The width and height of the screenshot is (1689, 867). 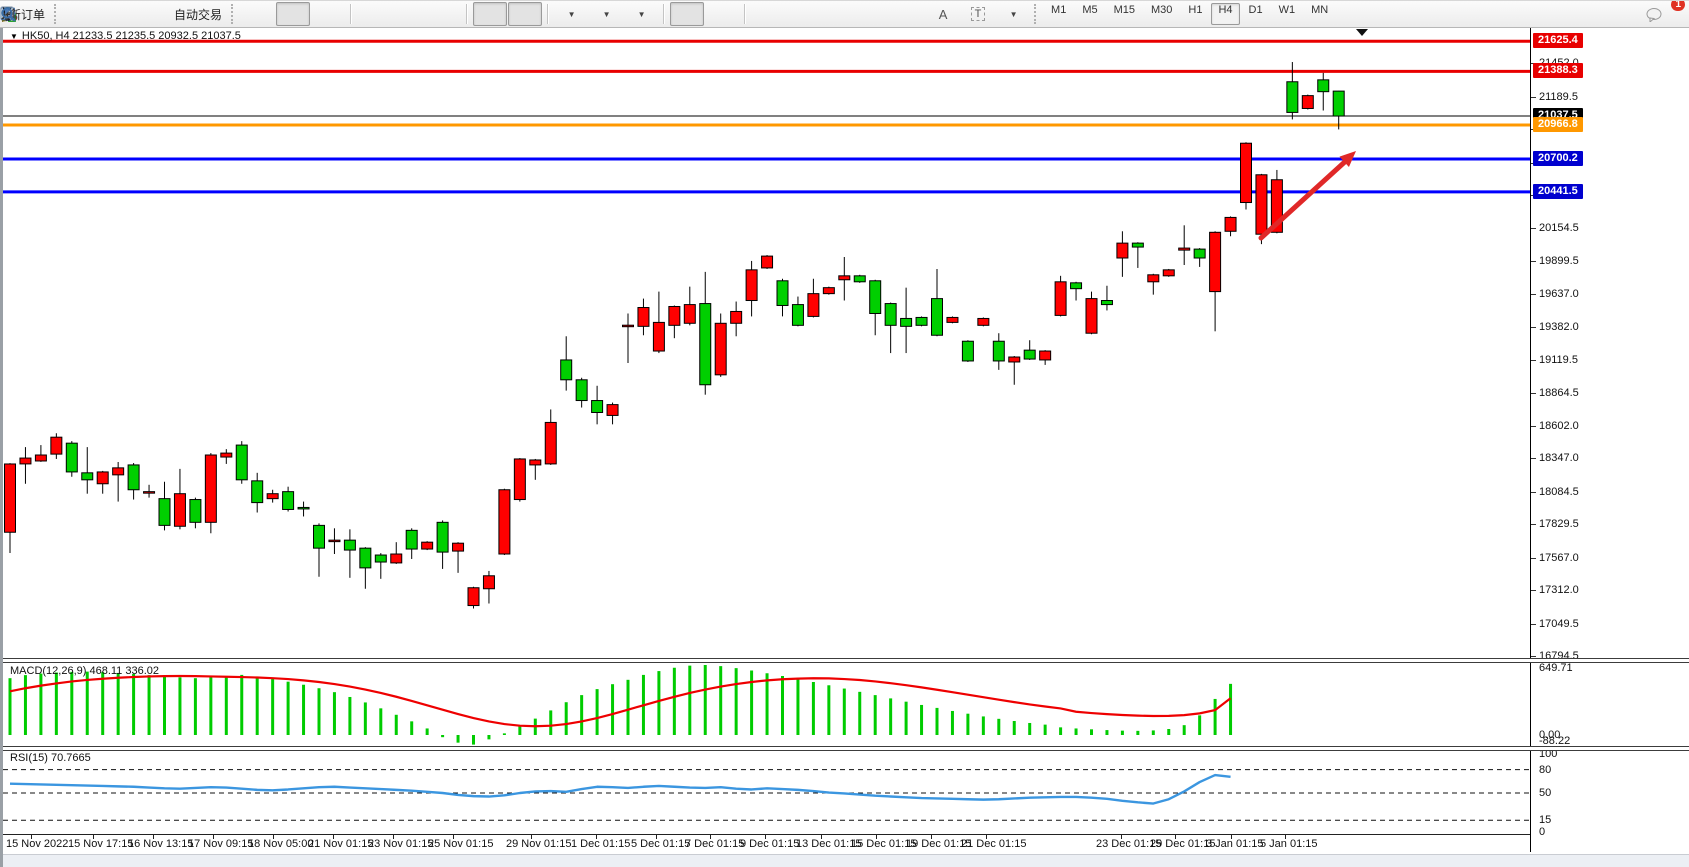 I want to click on rsi-canvas, so click(x=766, y=792).